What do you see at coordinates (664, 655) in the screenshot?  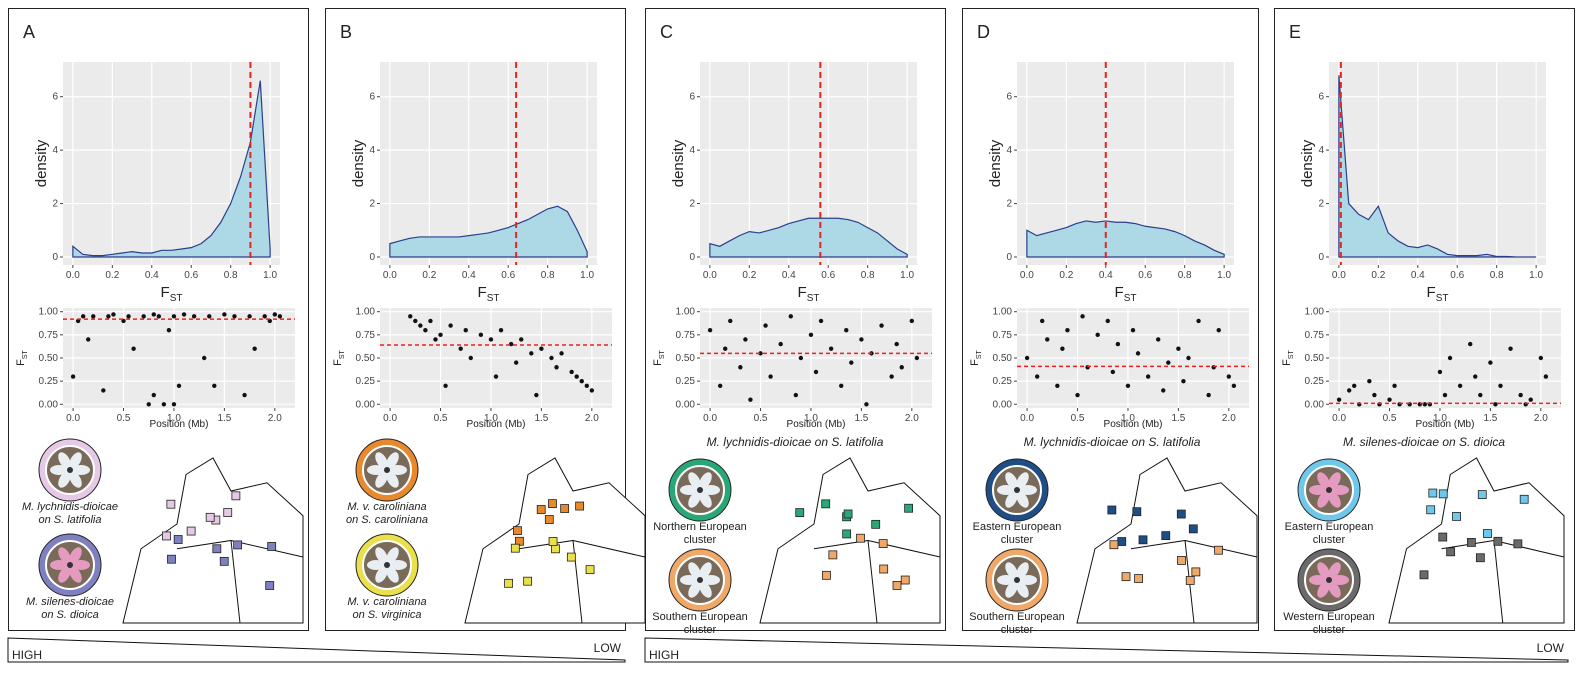 I see `gradient-high: HIGH` at bounding box center [664, 655].